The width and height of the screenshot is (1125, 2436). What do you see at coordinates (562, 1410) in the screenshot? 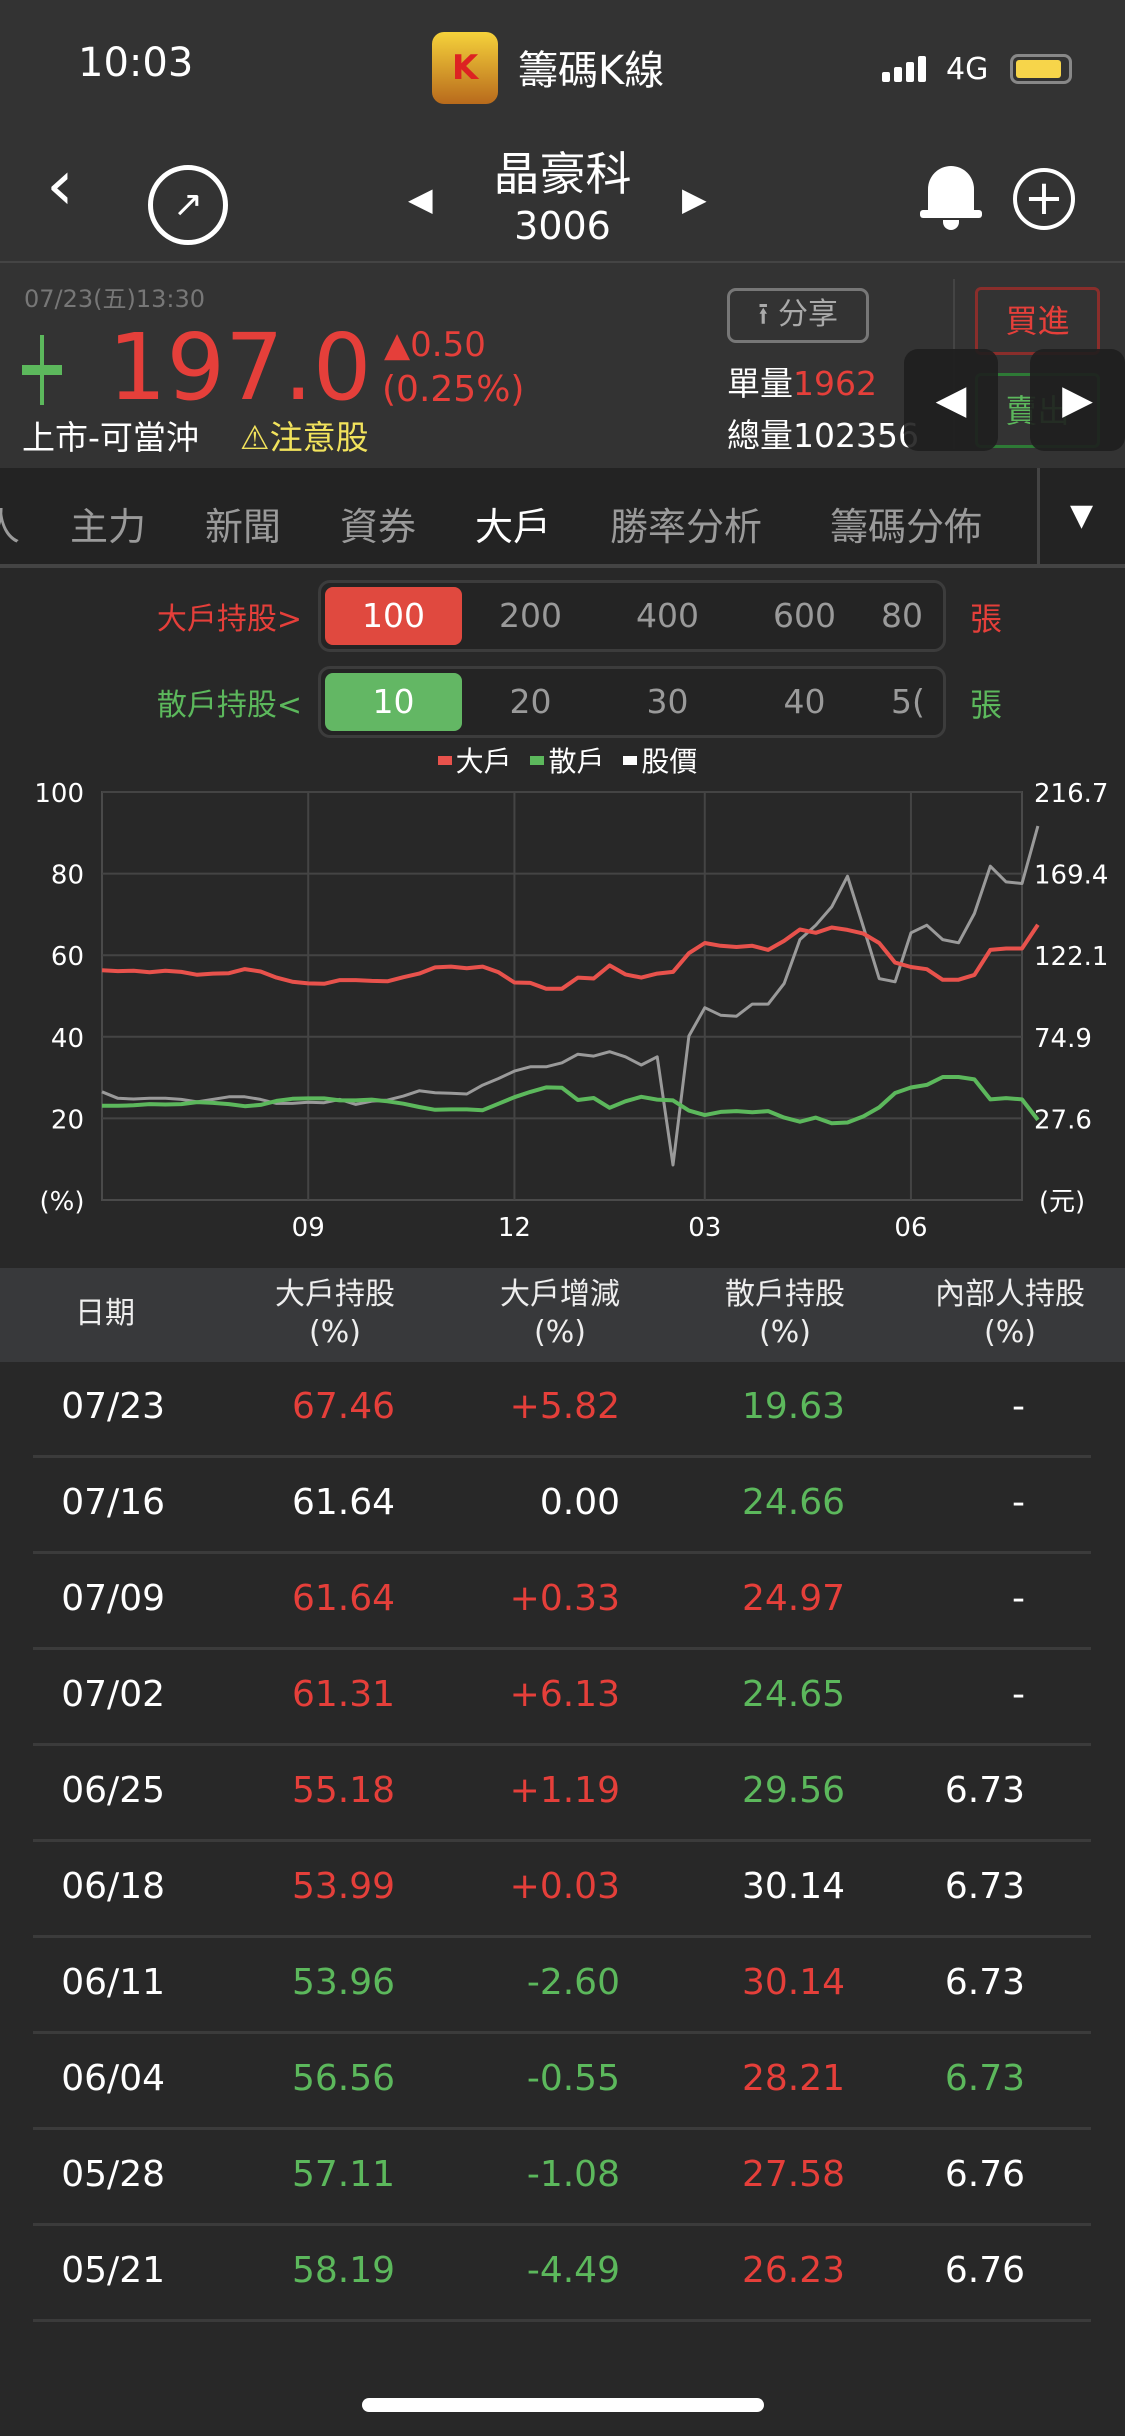
I see `table-row: 07/23 67.46 +5.82 19.63 -` at bounding box center [562, 1410].